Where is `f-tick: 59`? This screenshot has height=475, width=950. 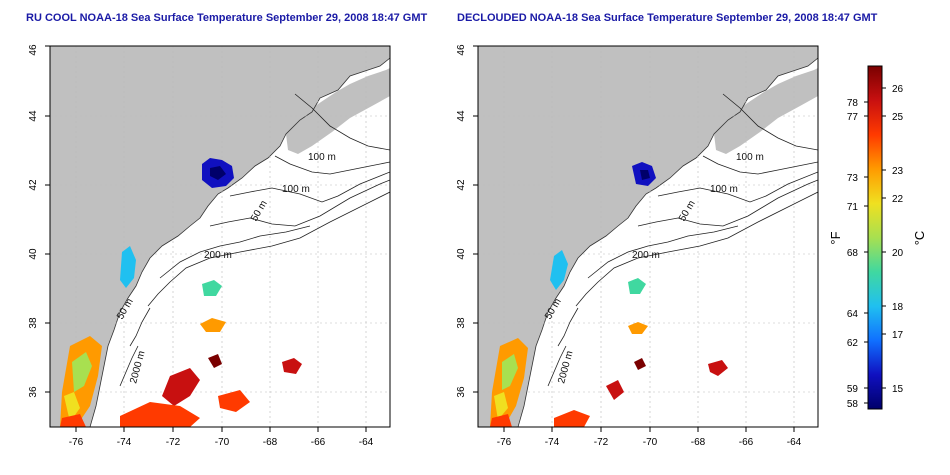
f-tick: 59 is located at coordinates (853, 389).